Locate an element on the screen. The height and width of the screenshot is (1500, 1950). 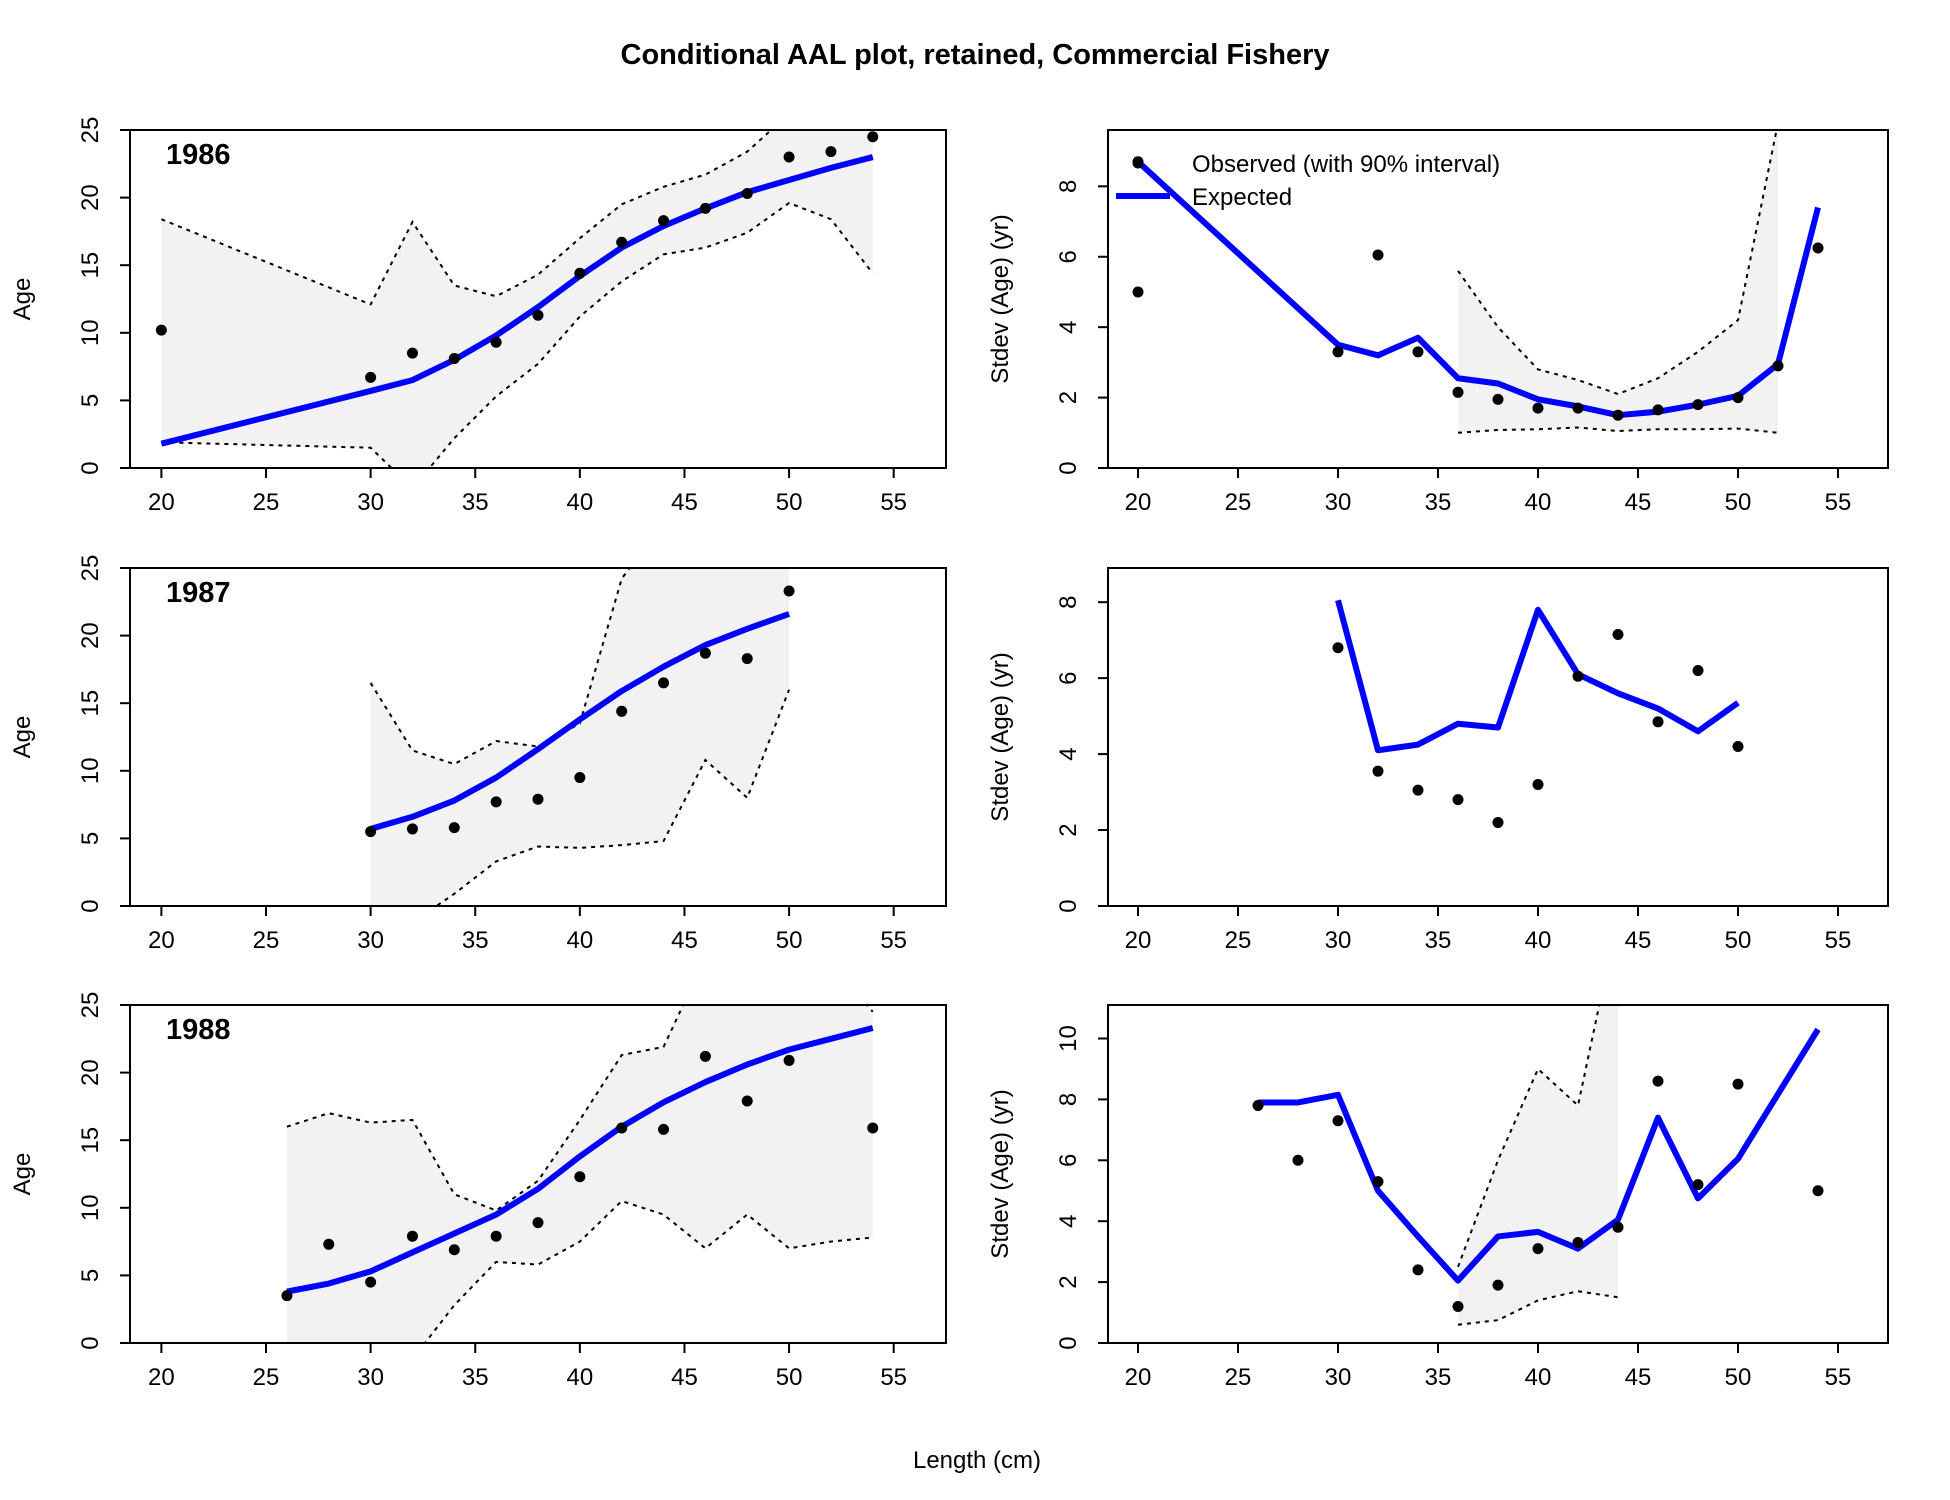
legend-observed-label: Observed (with 90% interval) is located at coordinates (1346, 164).